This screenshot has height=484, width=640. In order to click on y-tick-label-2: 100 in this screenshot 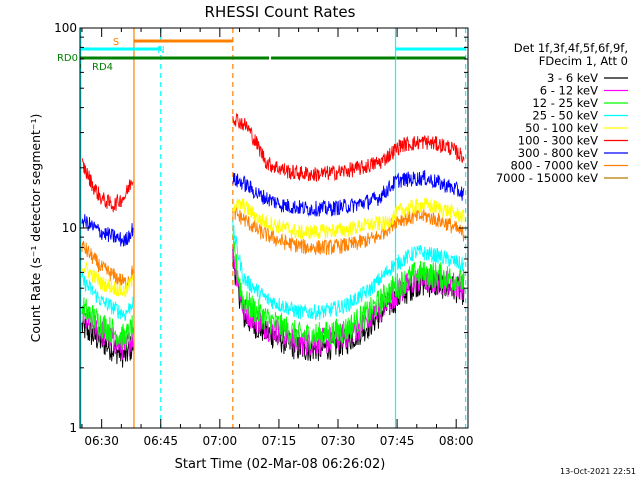, I will do `click(65, 28)`.